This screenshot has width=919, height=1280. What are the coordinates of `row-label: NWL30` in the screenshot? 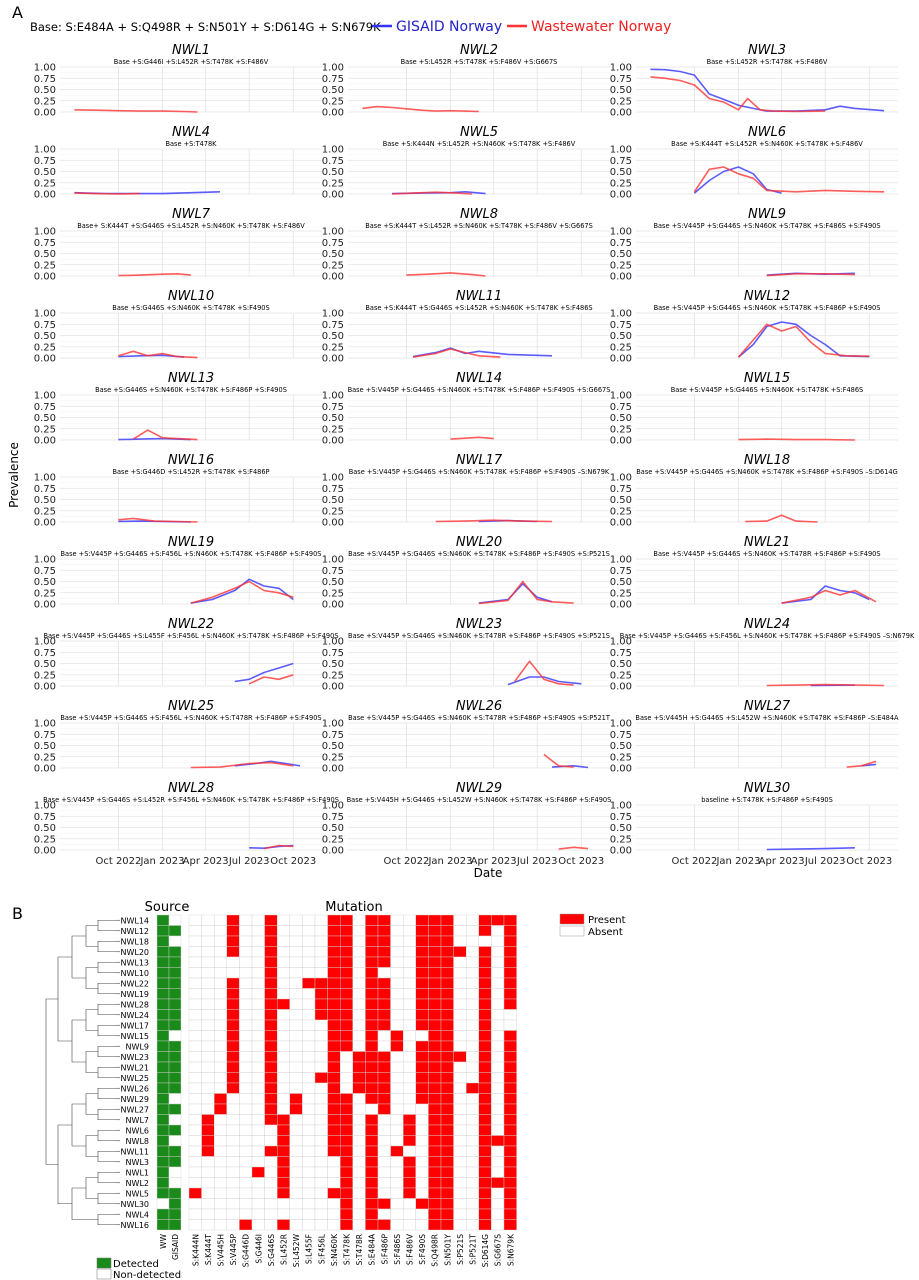 It's located at (134, 1204).